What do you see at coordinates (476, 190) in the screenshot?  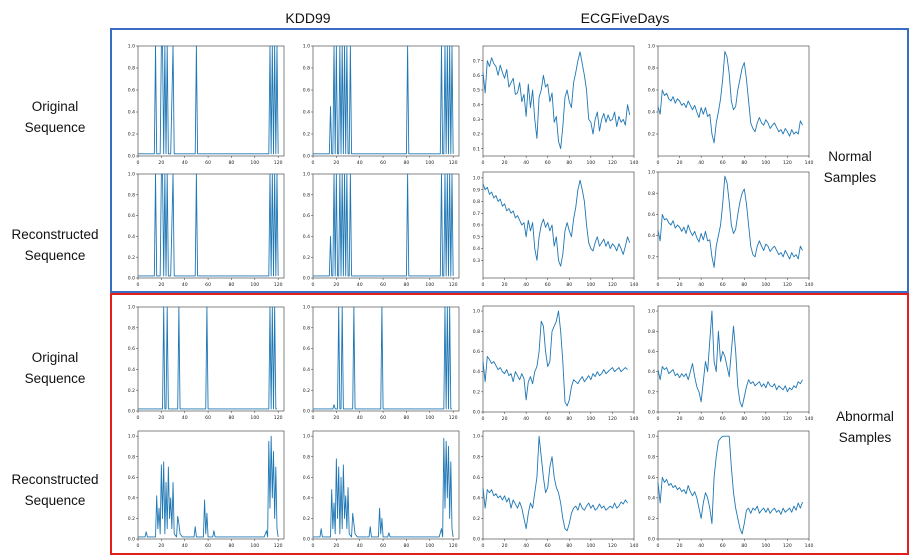 I see `y-tick-label: 0.9` at bounding box center [476, 190].